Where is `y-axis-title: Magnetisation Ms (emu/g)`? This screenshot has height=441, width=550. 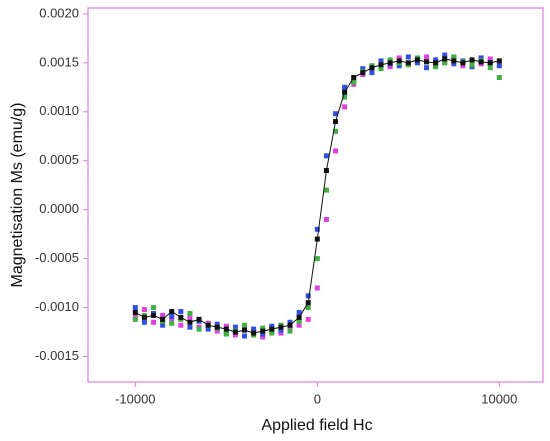
y-axis-title: Magnetisation Ms (emu/g) is located at coordinates (17, 195).